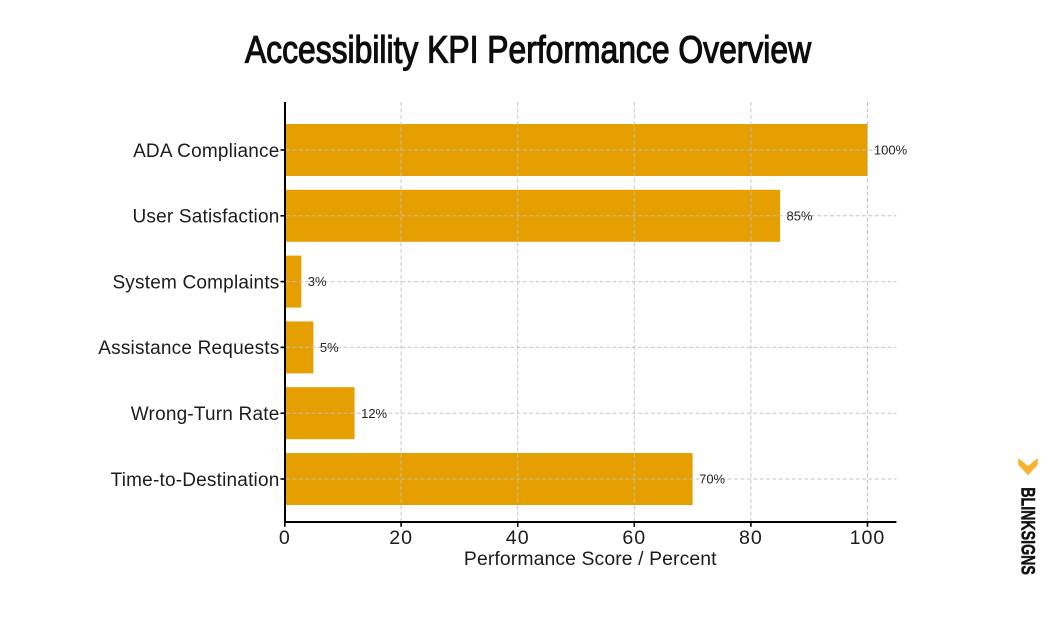 This screenshot has height=634, width=1056. I want to click on svg-text: 40, so click(518, 538).